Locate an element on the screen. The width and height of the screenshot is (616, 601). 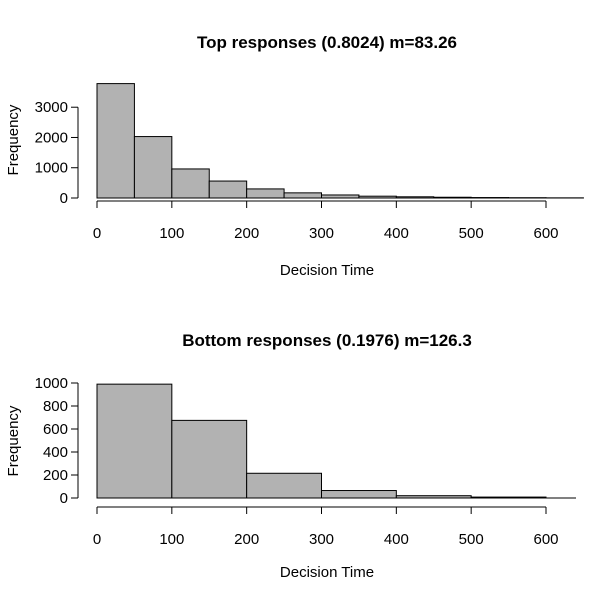
top-y-tick-label: 3000 is located at coordinates (51, 107).